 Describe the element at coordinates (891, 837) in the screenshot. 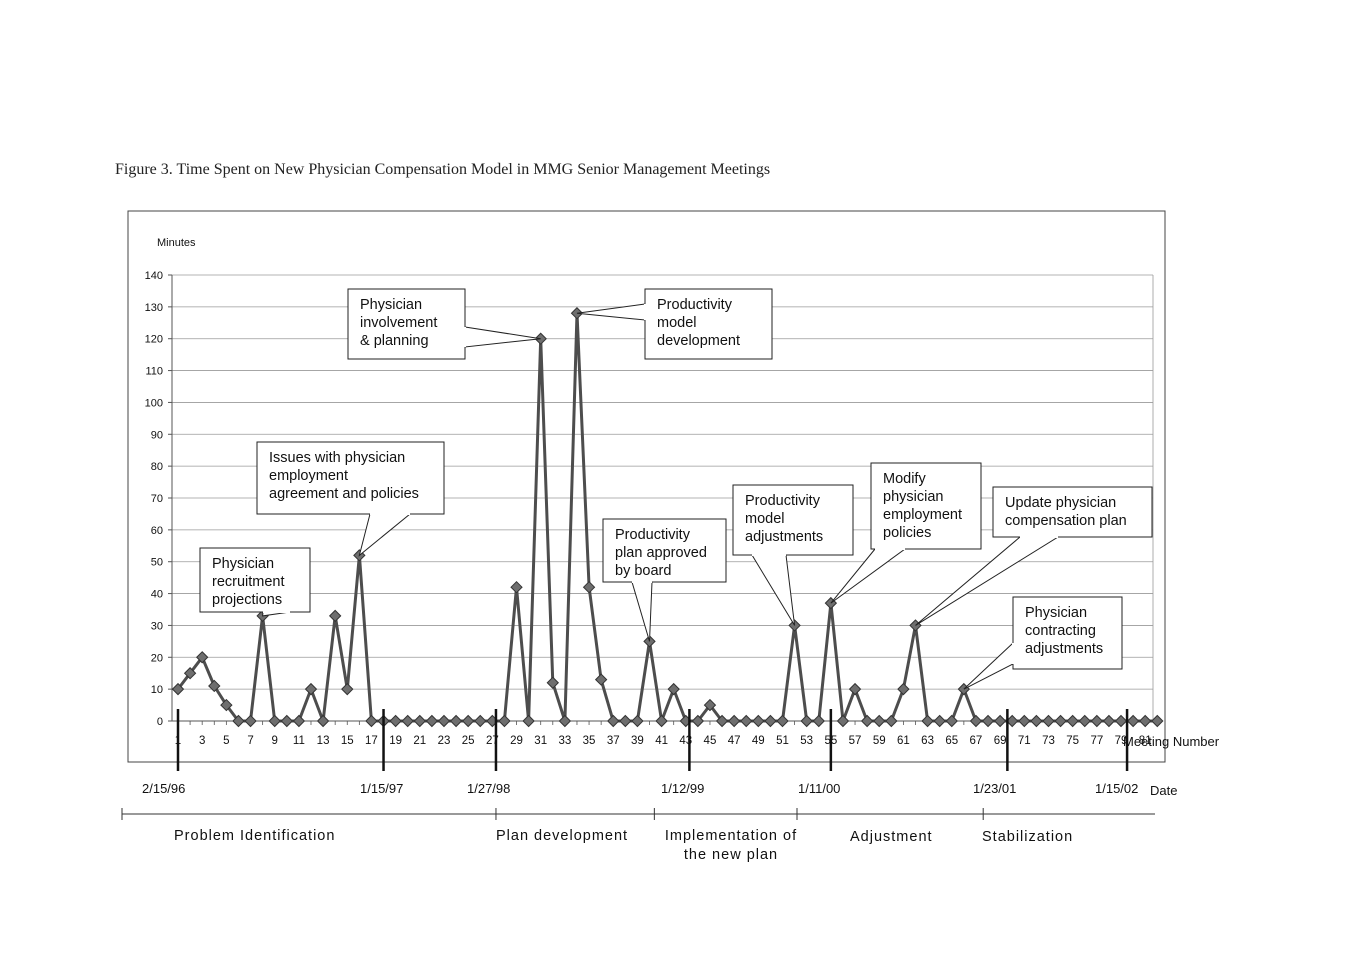

I see `phase-label-line: Adjustment` at that location.